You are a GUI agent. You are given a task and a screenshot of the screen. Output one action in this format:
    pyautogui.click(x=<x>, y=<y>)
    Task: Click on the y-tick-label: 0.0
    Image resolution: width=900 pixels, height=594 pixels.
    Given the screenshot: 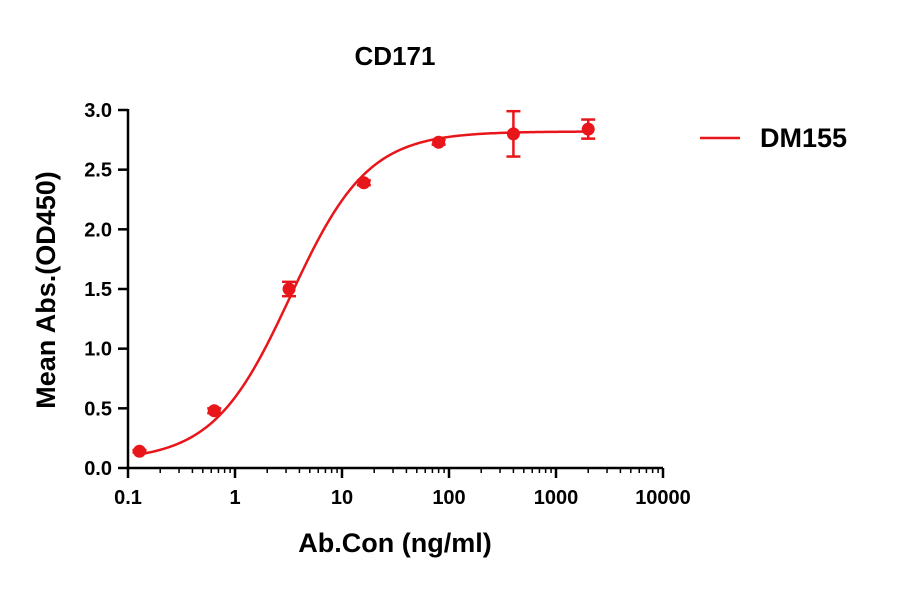 What is the action you would take?
    pyautogui.click(x=98, y=469)
    